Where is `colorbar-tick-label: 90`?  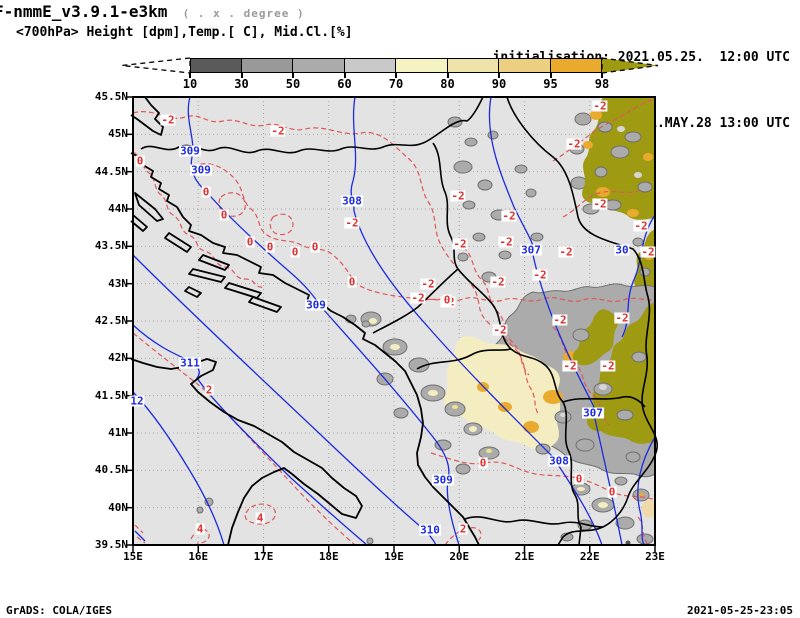 colorbar-tick-label: 90 is located at coordinates (499, 84).